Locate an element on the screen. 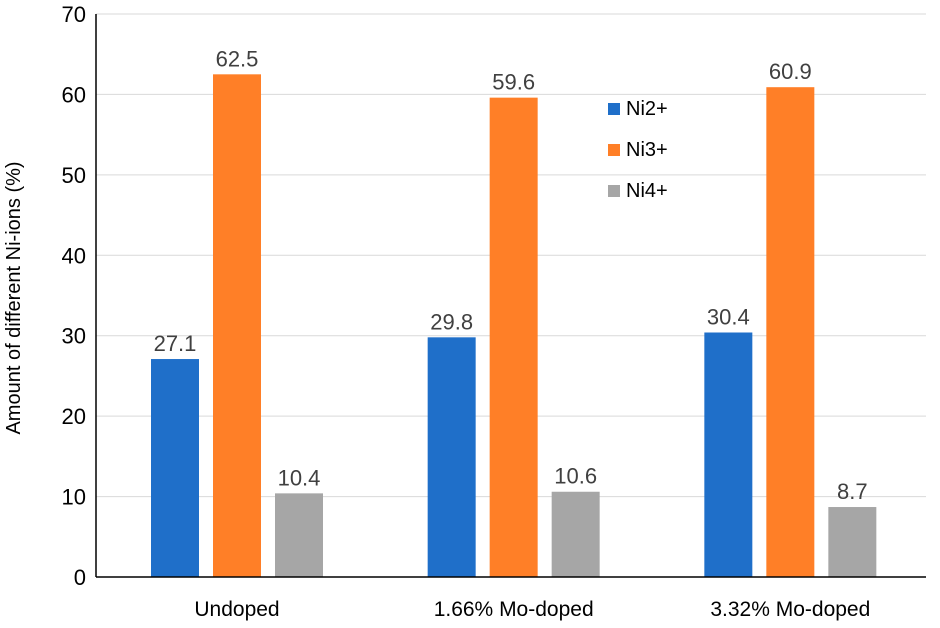 The width and height of the screenshot is (940, 628). y-tick-label: 10 is located at coordinates (74, 497).